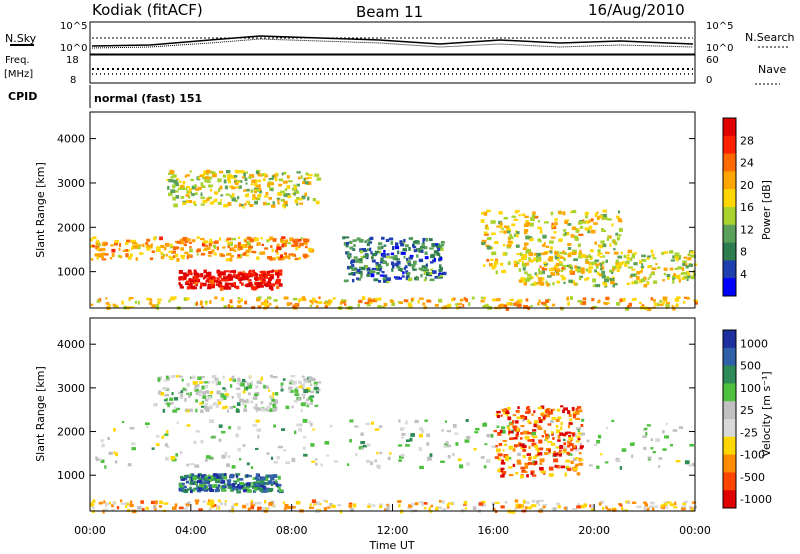 This screenshot has height=554, width=800. I want to click on velocity-colorbar-label: Velocity [m s⁻¹], so click(766, 413).